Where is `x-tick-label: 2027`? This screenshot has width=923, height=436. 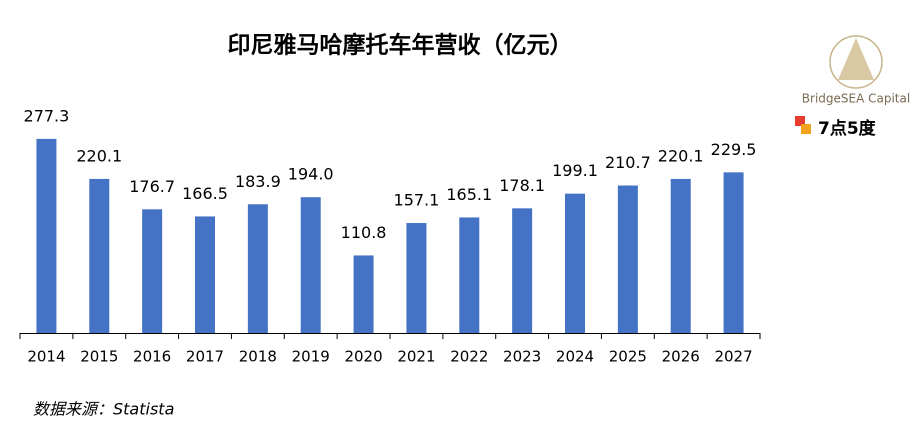 x-tick-label: 2027 is located at coordinates (733, 357).